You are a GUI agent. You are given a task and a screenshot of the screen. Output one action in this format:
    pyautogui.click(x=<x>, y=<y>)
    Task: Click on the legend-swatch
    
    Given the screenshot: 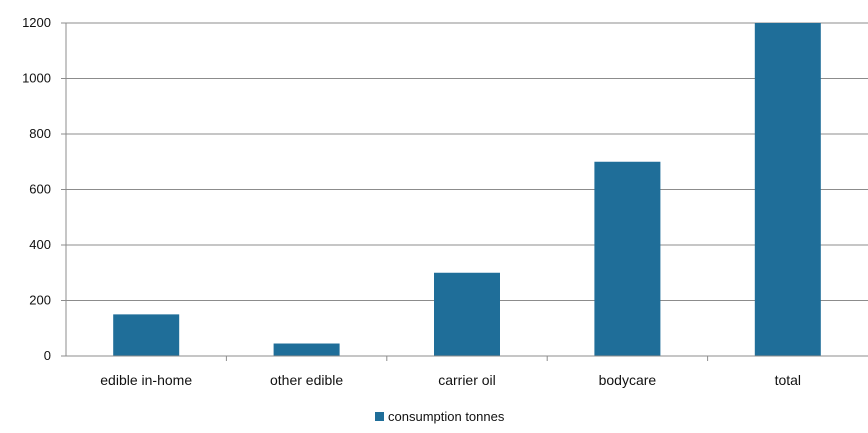 What is the action you would take?
    pyautogui.click(x=379, y=416)
    